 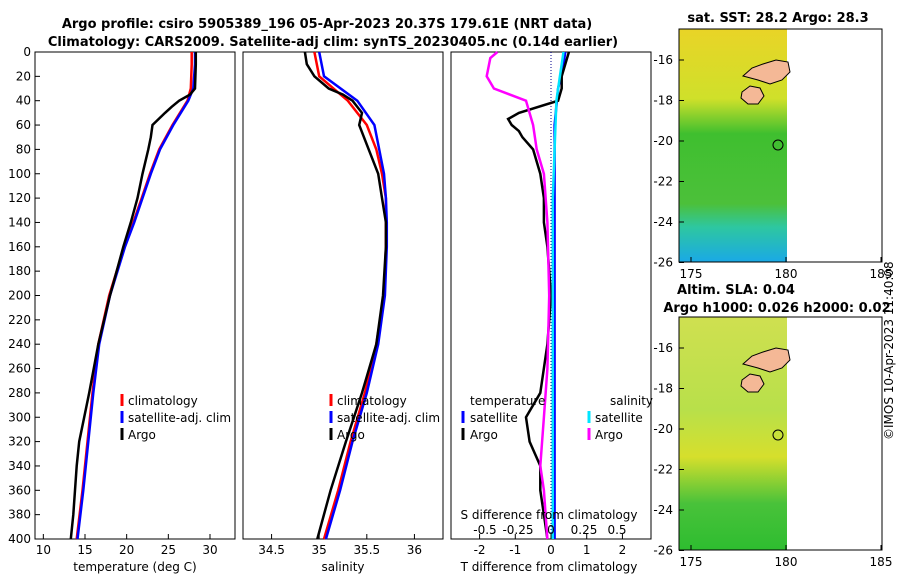 I want to click on salinity-legend: climatology satellite-adj. clim Argo, so click(x=384, y=418).